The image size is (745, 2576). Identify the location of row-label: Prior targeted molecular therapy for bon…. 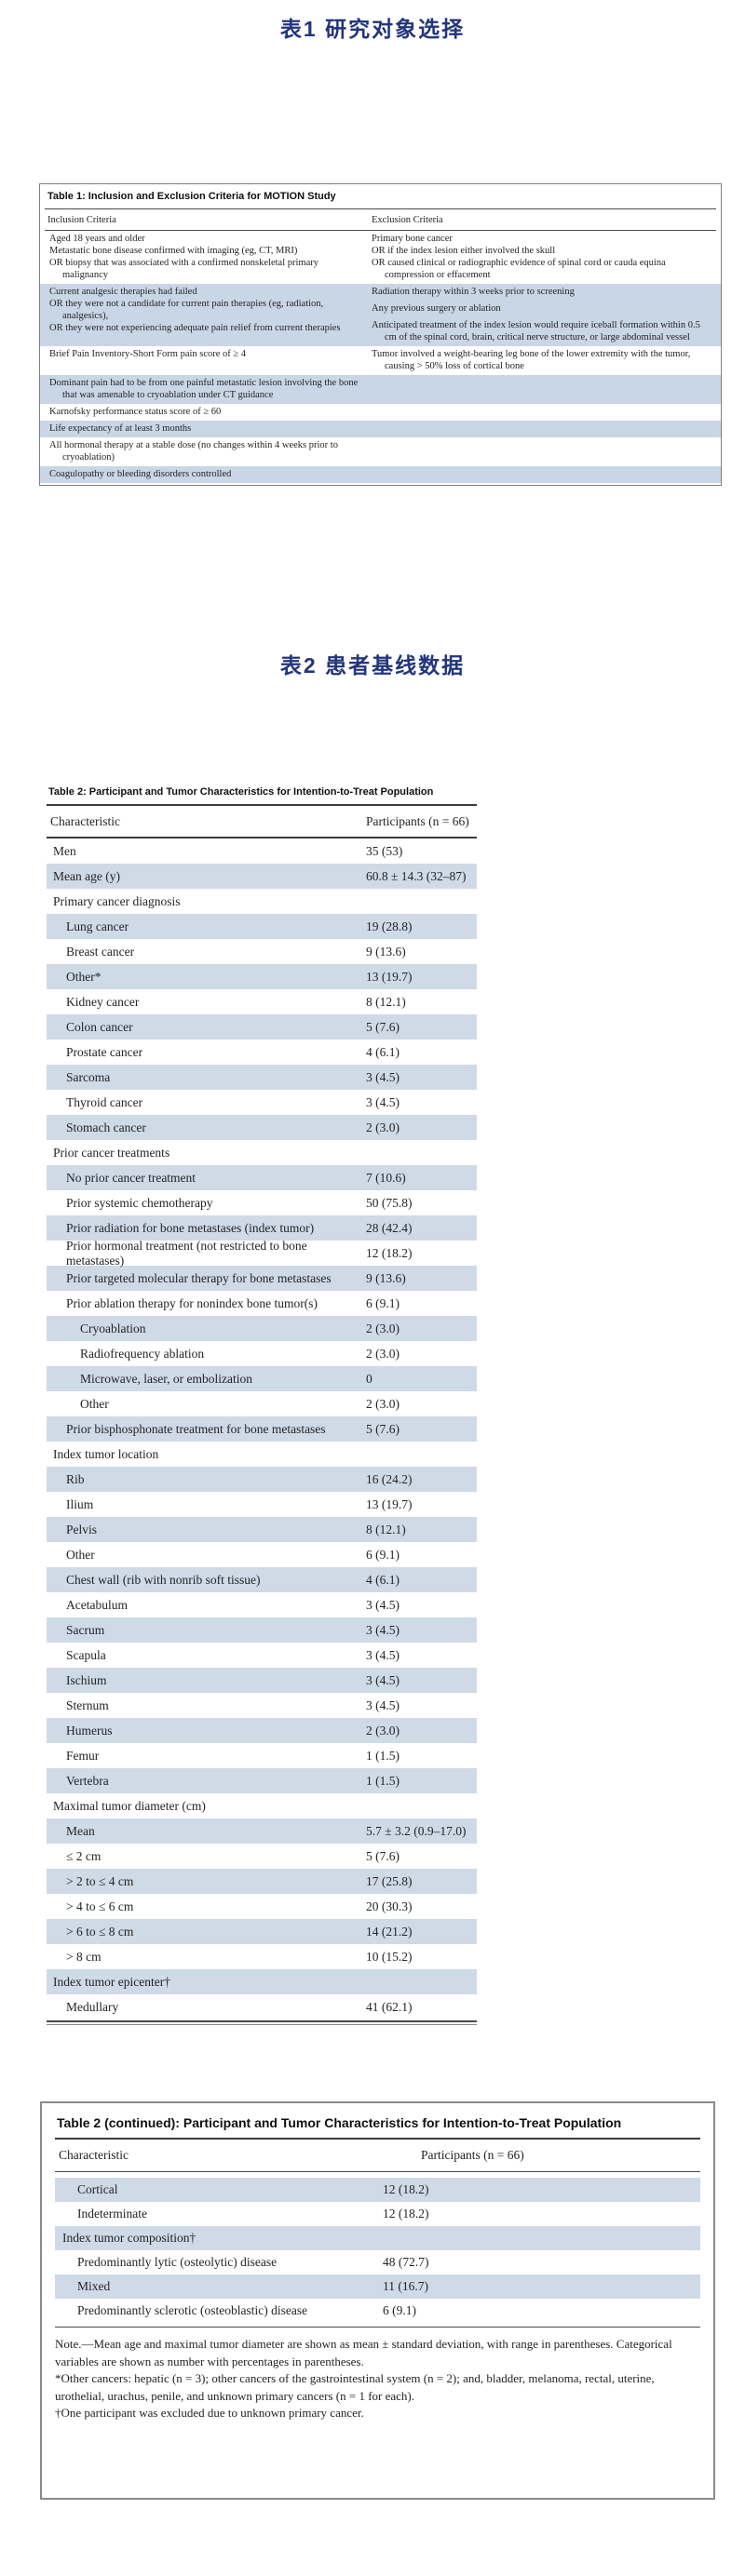
(199, 1277).